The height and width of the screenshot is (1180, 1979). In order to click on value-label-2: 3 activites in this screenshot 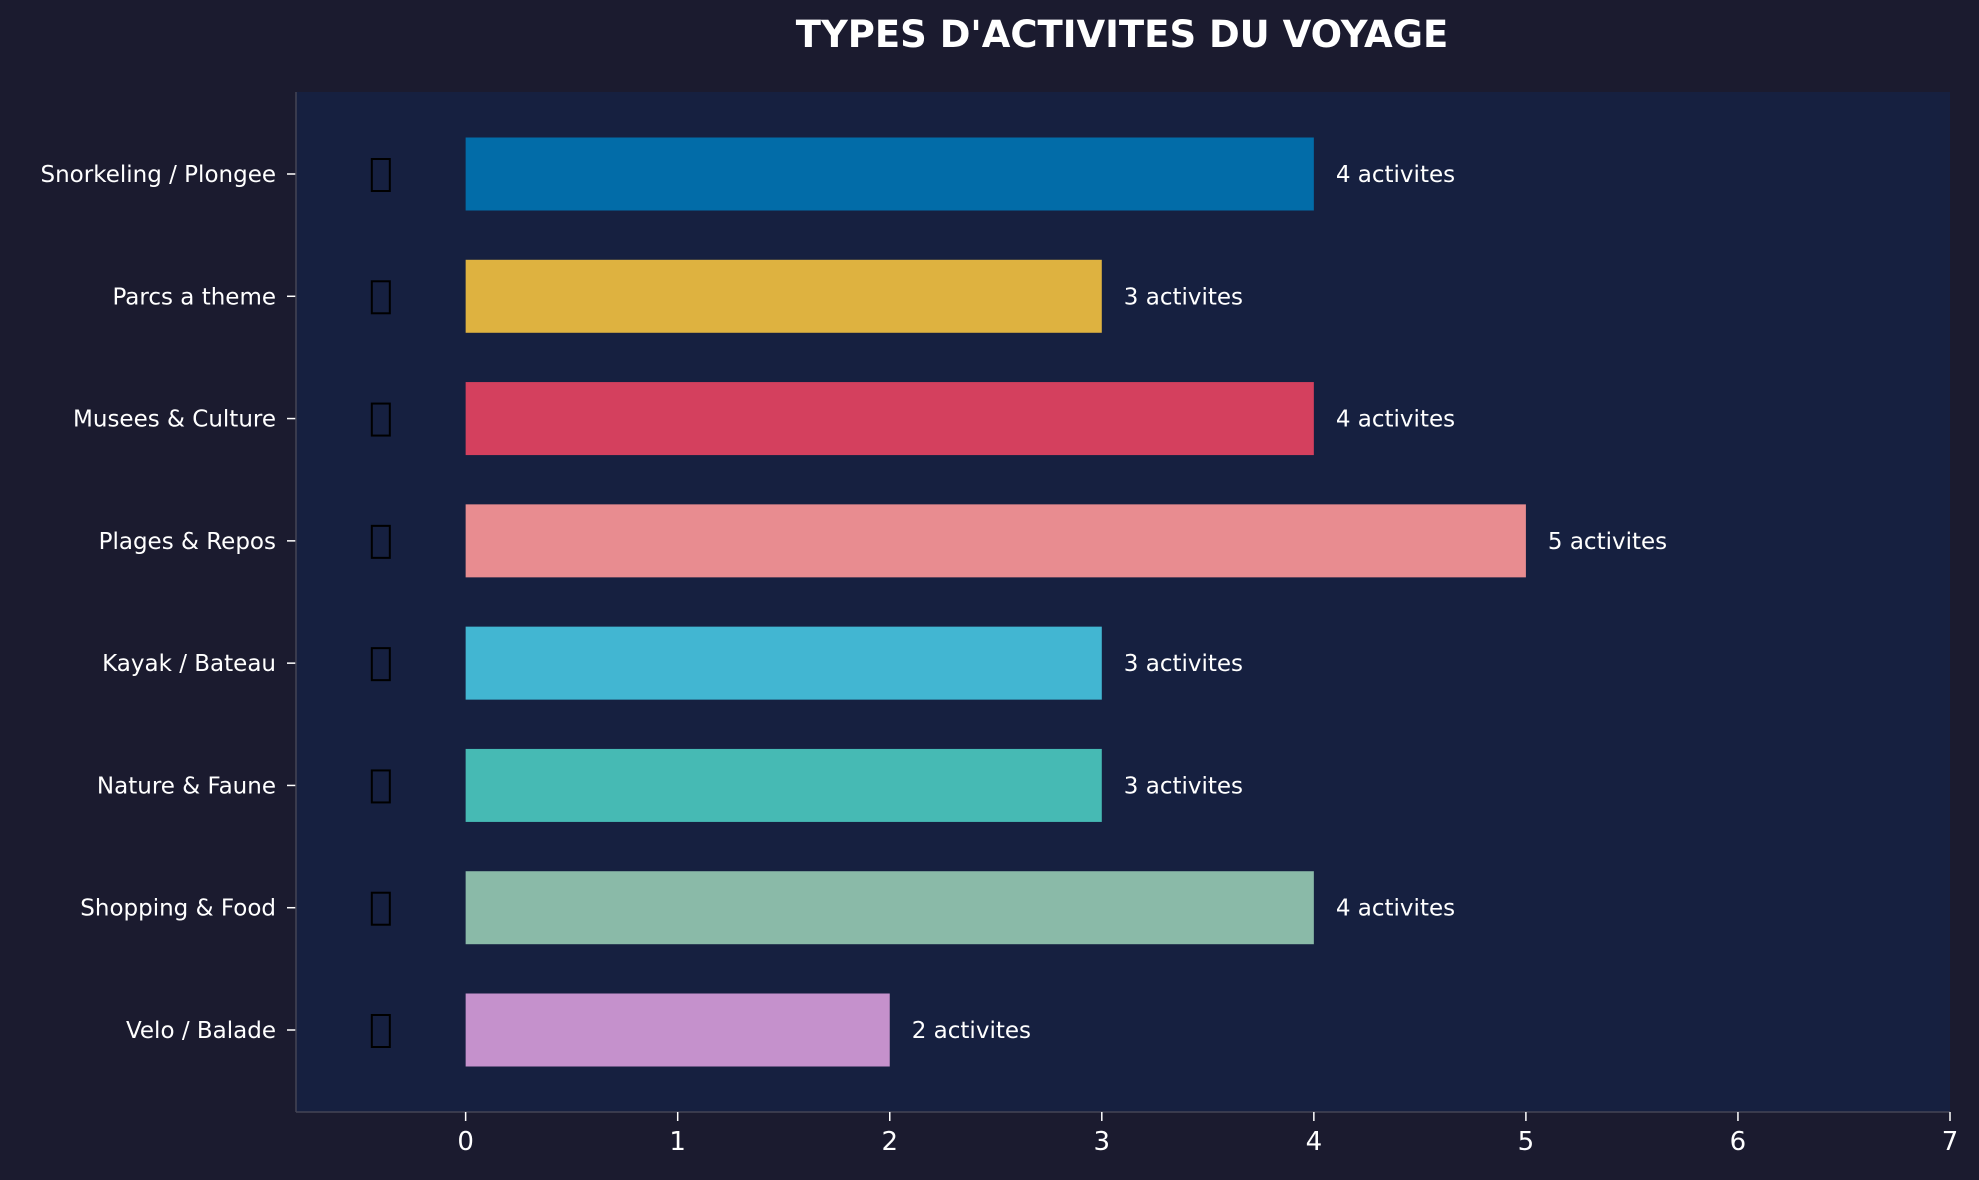, I will do `click(1183, 297)`.